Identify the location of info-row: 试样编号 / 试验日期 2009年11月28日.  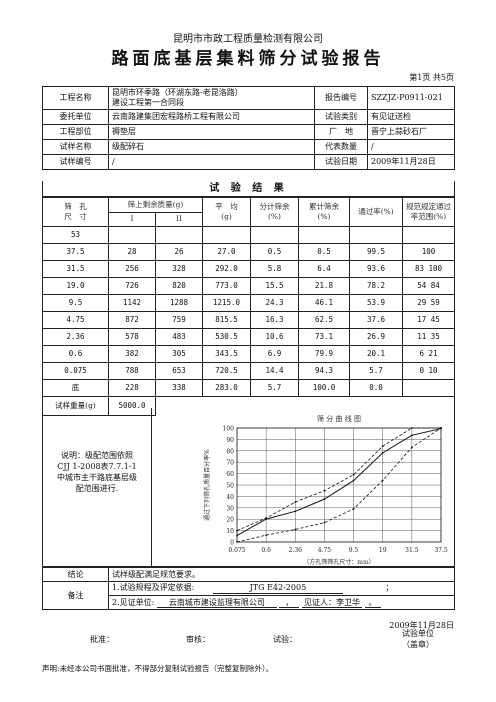
(248, 162).